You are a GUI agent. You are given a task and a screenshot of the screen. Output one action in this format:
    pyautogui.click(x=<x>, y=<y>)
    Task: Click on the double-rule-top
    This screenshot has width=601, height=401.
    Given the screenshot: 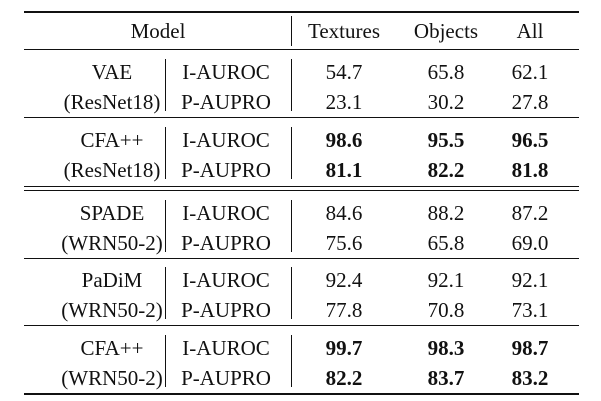 What is the action you would take?
    pyautogui.click(x=301, y=186)
    